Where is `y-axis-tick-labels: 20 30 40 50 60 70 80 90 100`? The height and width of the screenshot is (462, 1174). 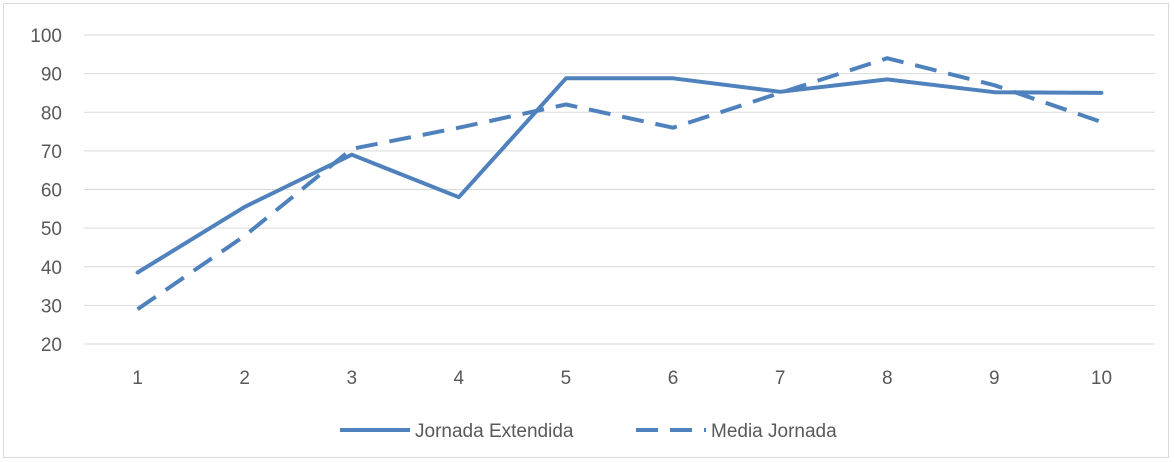 y-axis-tick-labels: 20 30 40 50 60 70 80 90 100 is located at coordinates (46, 191).